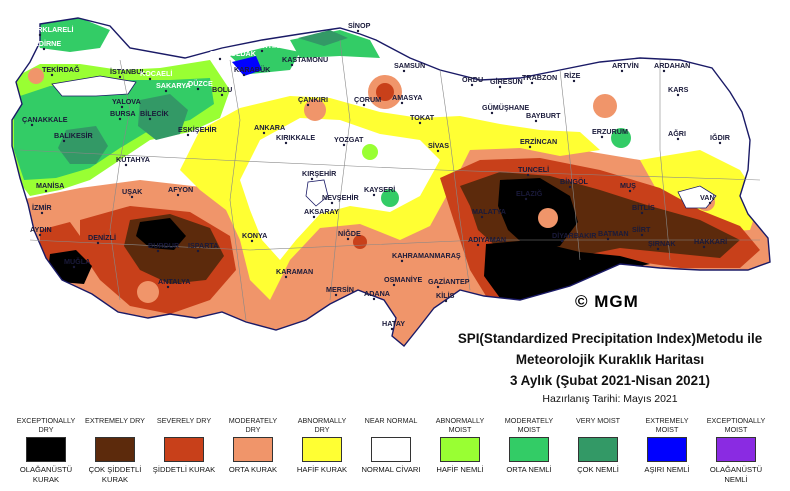  Describe the element at coordinates (489, 211) in the screenshot. I see `city-label: MALATYA` at that location.